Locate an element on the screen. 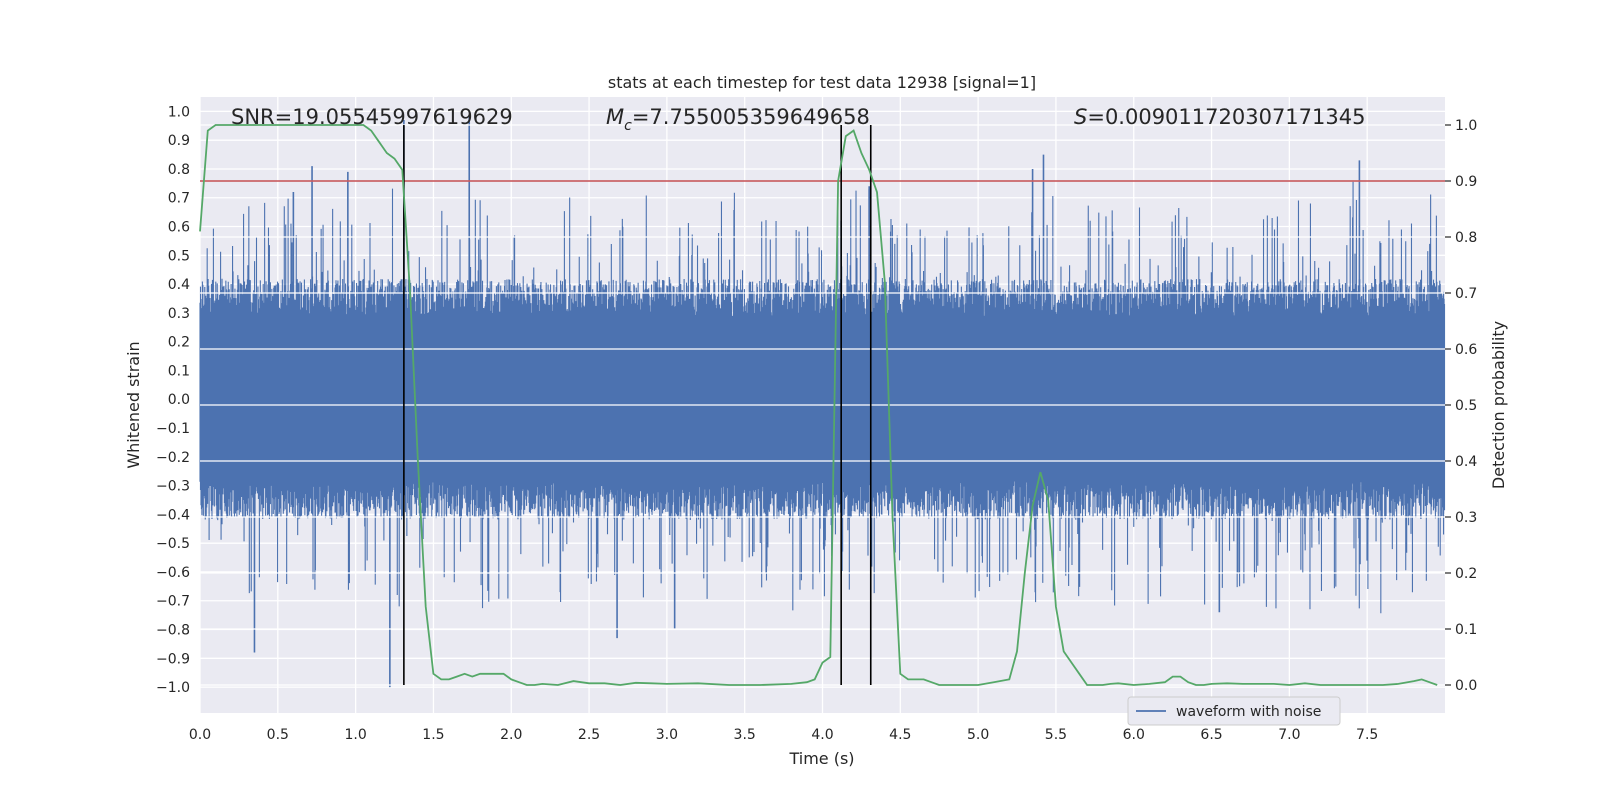  y-left-tick-label: −0.7 is located at coordinates (173, 602).